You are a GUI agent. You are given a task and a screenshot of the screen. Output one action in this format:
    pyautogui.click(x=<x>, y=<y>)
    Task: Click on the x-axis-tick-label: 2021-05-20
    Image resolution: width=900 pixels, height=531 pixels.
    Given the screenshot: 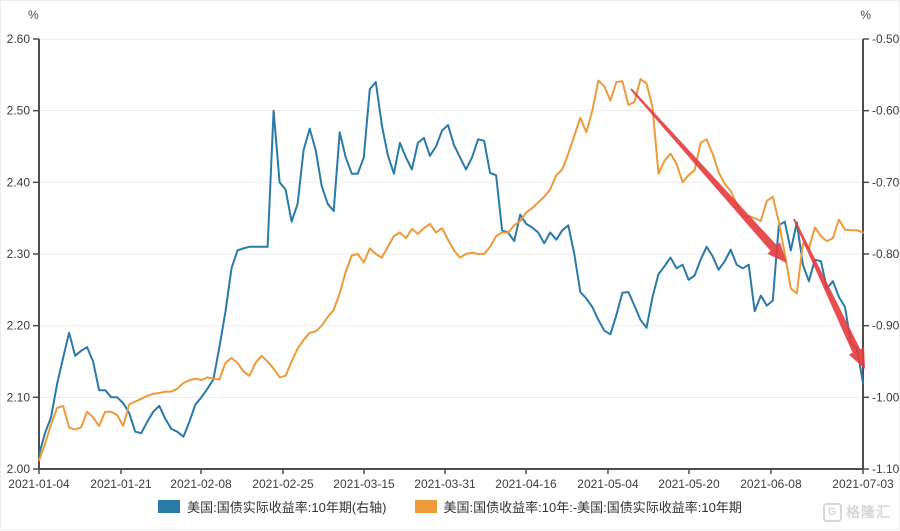 What is the action you would take?
    pyautogui.click(x=689, y=484)
    